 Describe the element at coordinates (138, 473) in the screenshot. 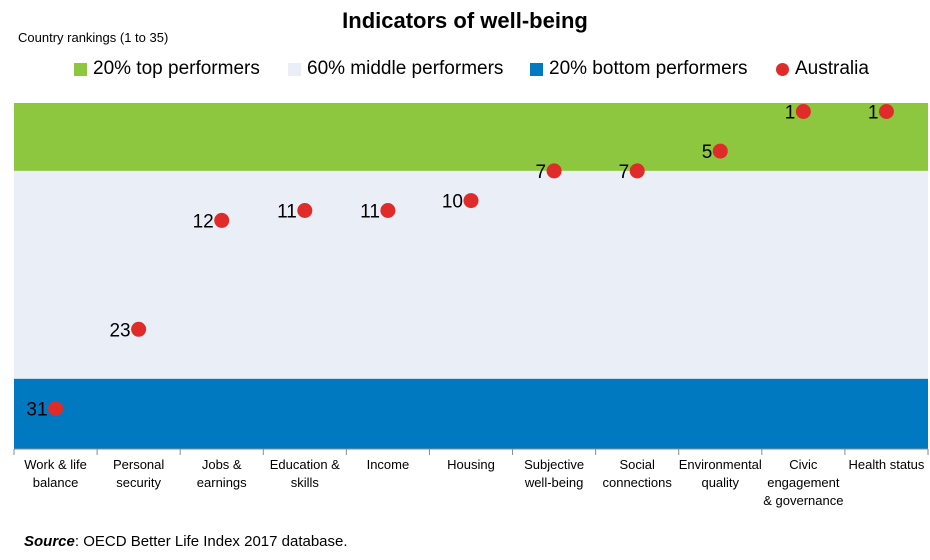

I see `x-tick-label: Personal security` at that location.